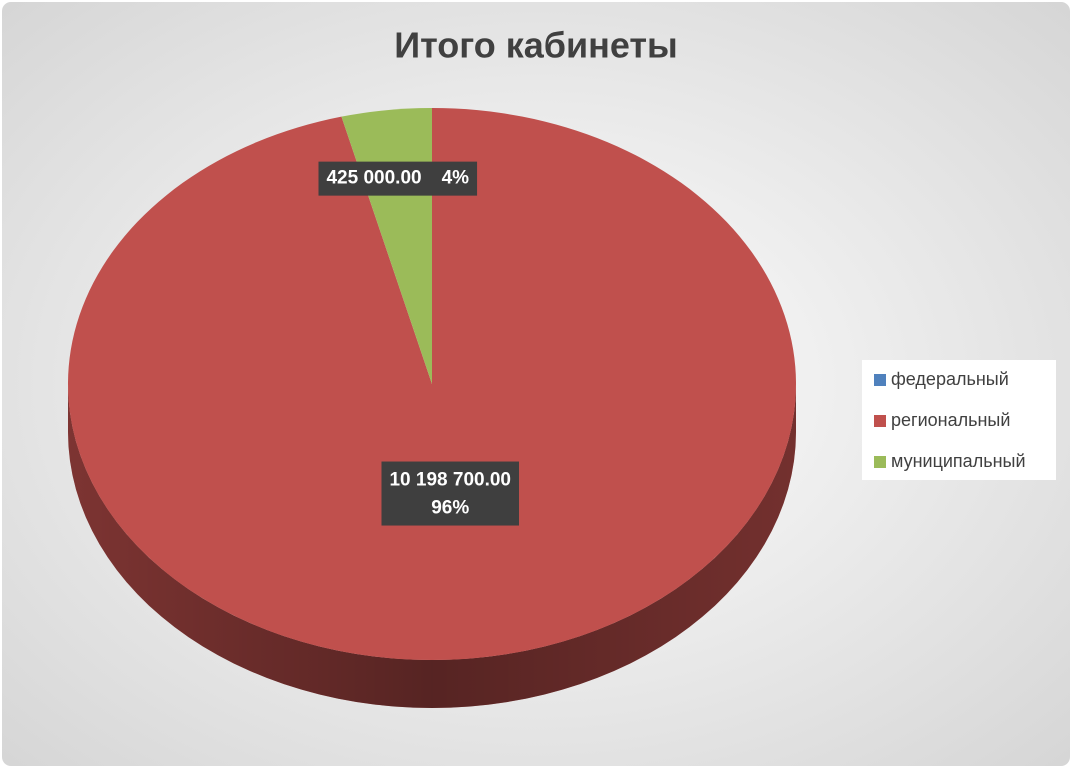  Describe the element at coordinates (450, 480) in the screenshot. I see `data-label-value: 10 198 700.00` at that location.